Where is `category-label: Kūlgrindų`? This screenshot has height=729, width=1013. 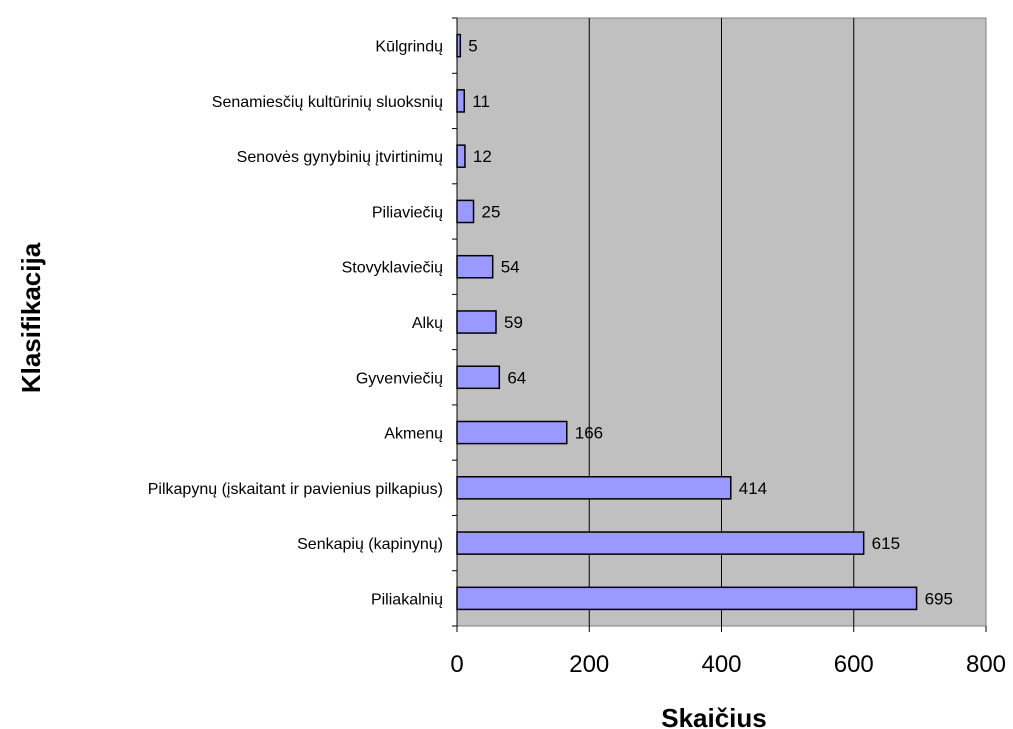
category-label: Kūlgrindų is located at coordinates (409, 47).